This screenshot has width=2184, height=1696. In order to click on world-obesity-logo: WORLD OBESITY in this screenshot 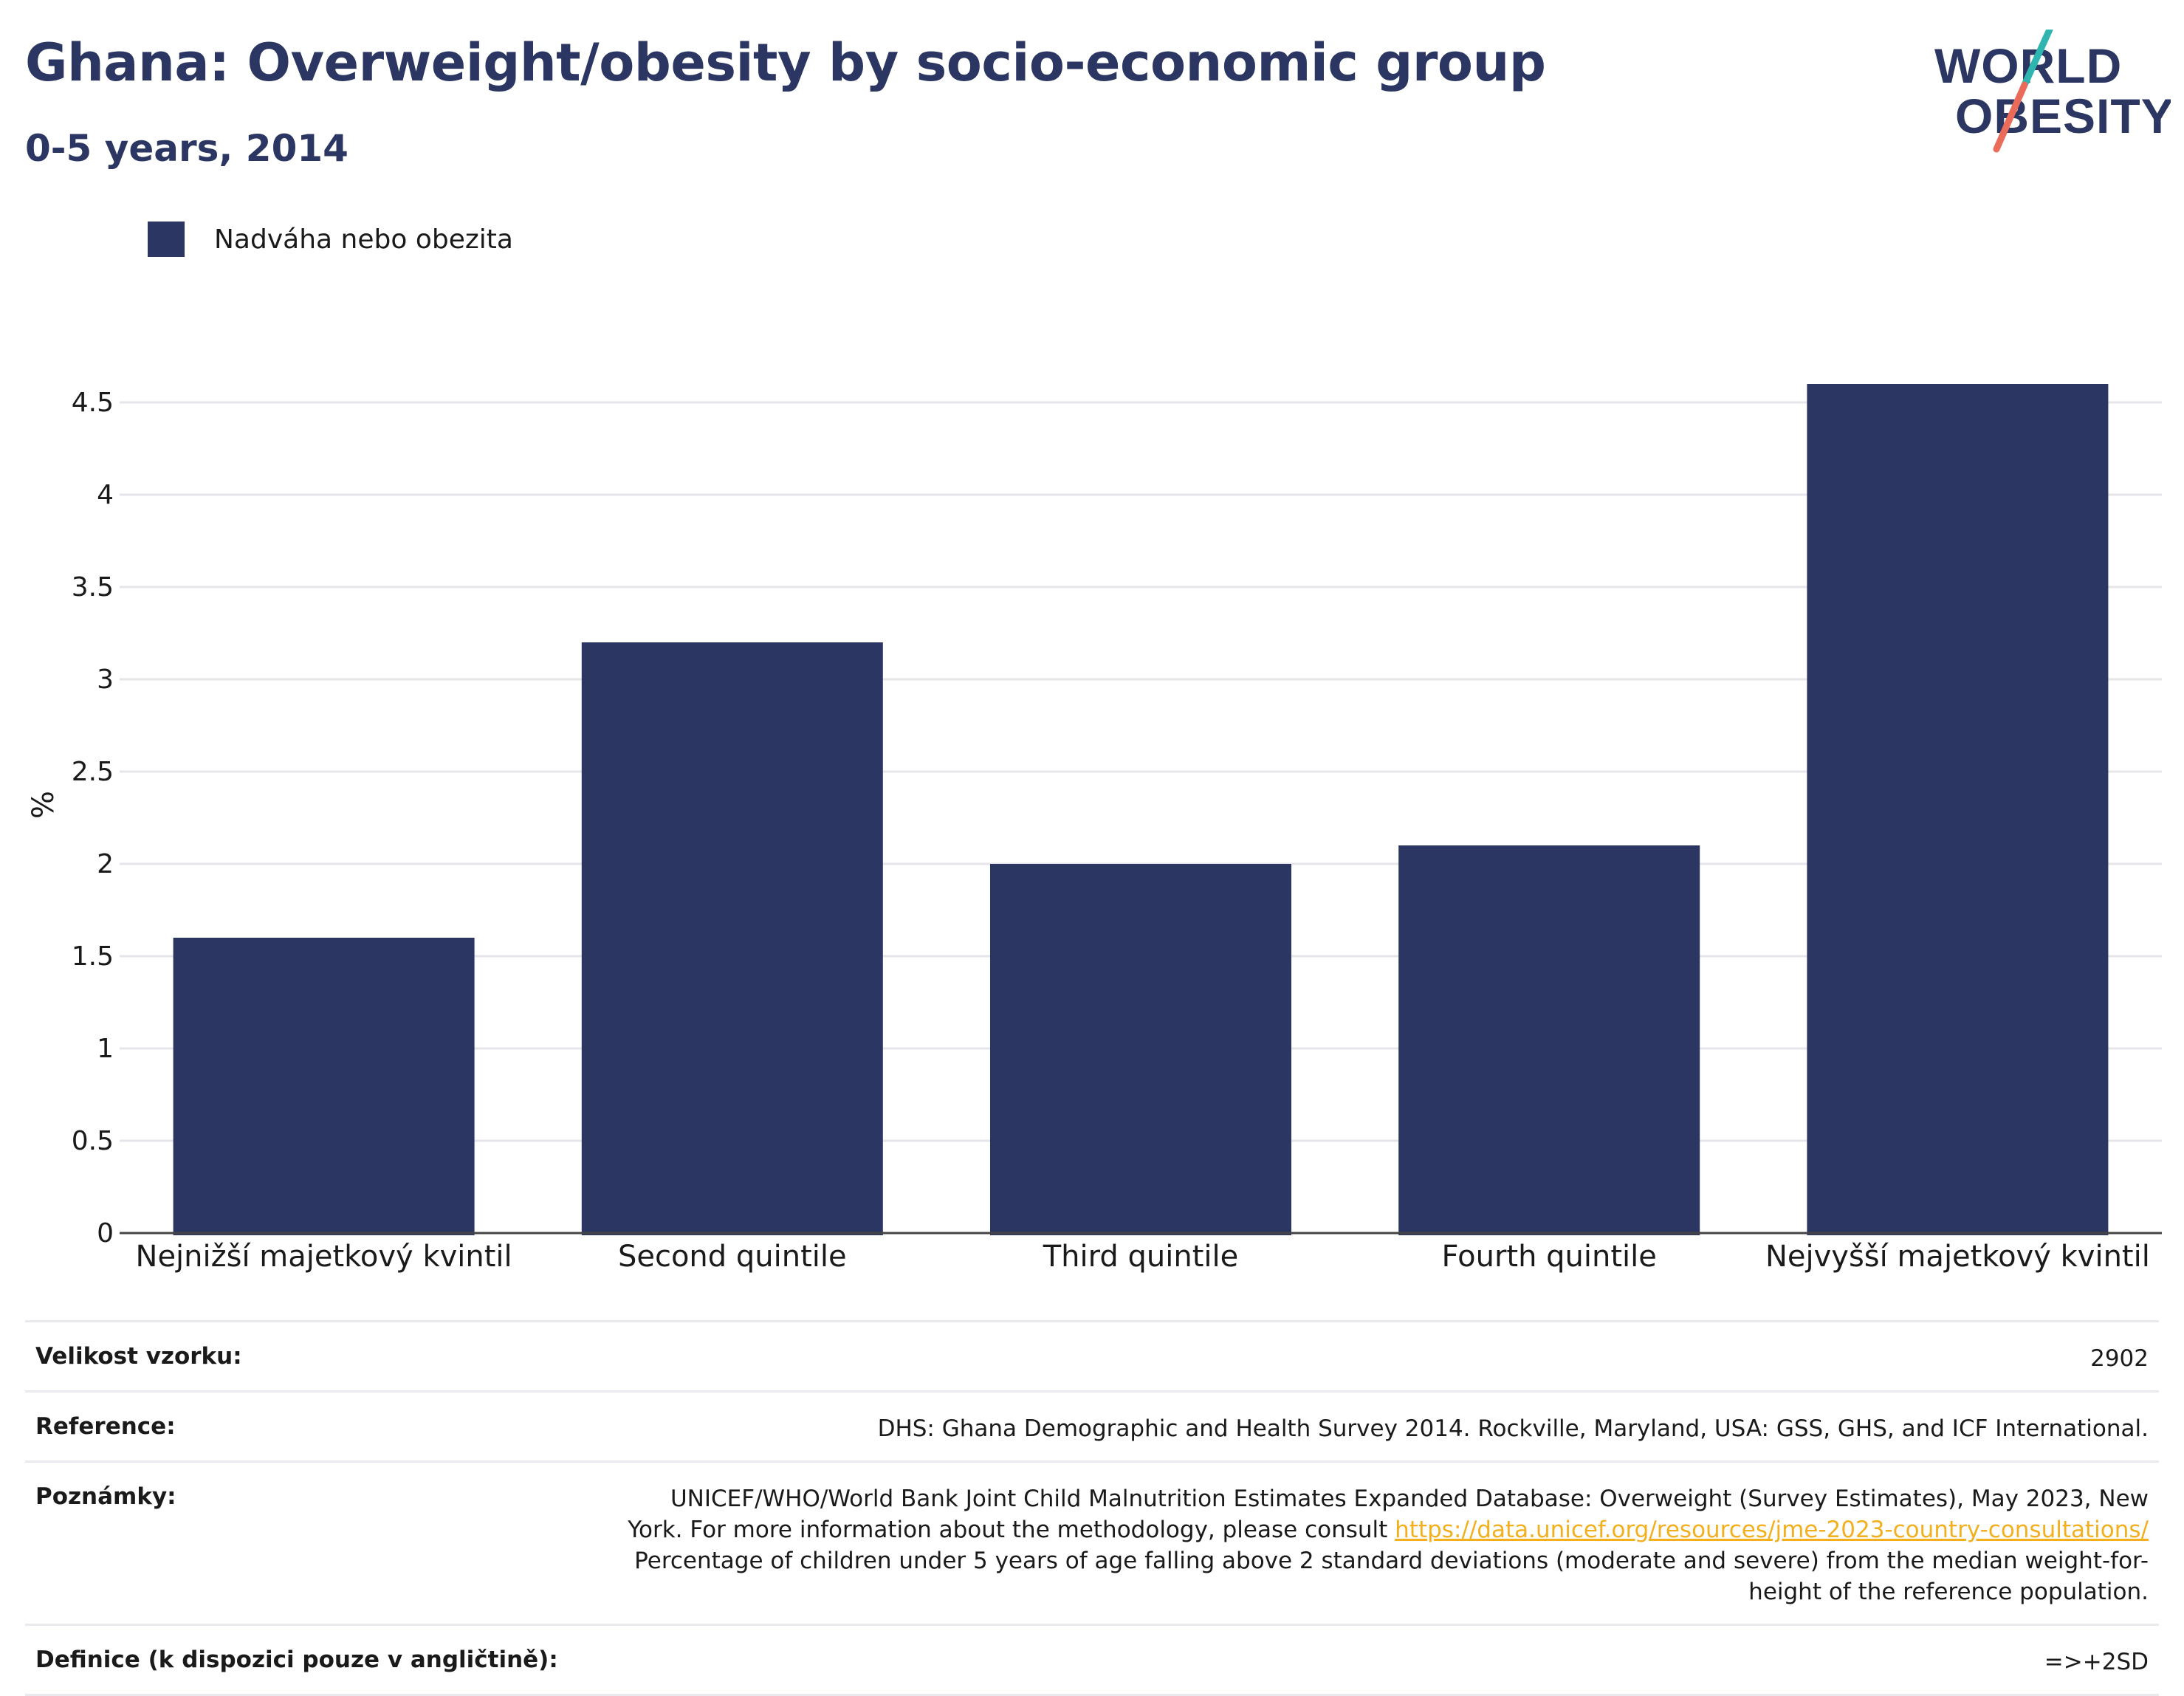, I will do `click(2052, 91)`.